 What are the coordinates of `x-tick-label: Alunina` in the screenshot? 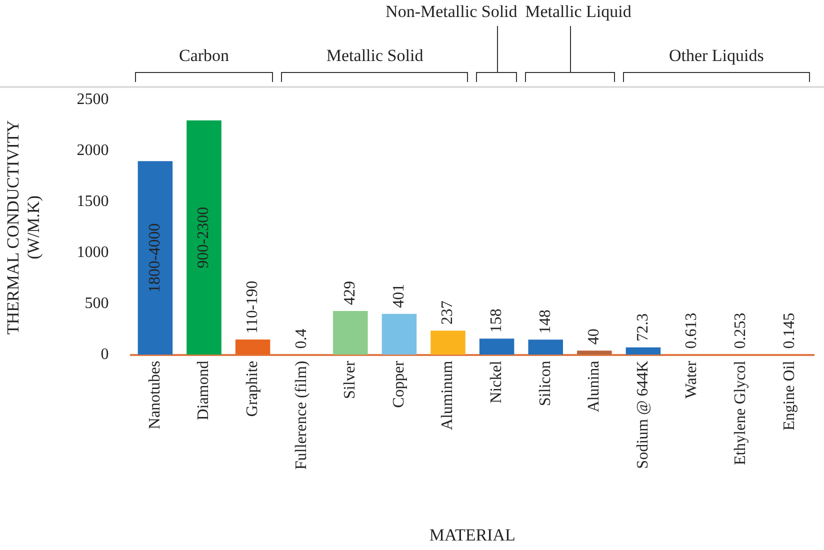 It's located at (594, 386).